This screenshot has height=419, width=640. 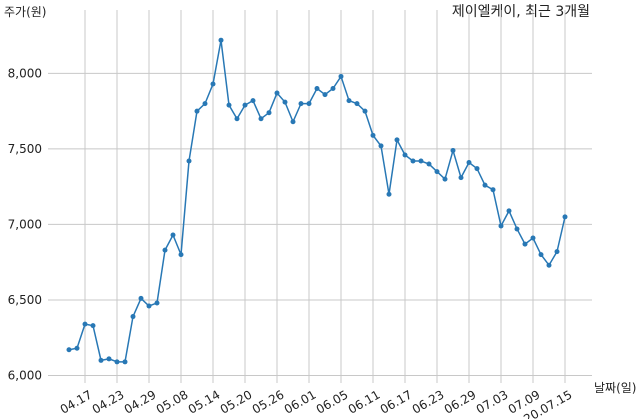 I want to click on y-tick-label: 8,000, so click(x=25, y=73).